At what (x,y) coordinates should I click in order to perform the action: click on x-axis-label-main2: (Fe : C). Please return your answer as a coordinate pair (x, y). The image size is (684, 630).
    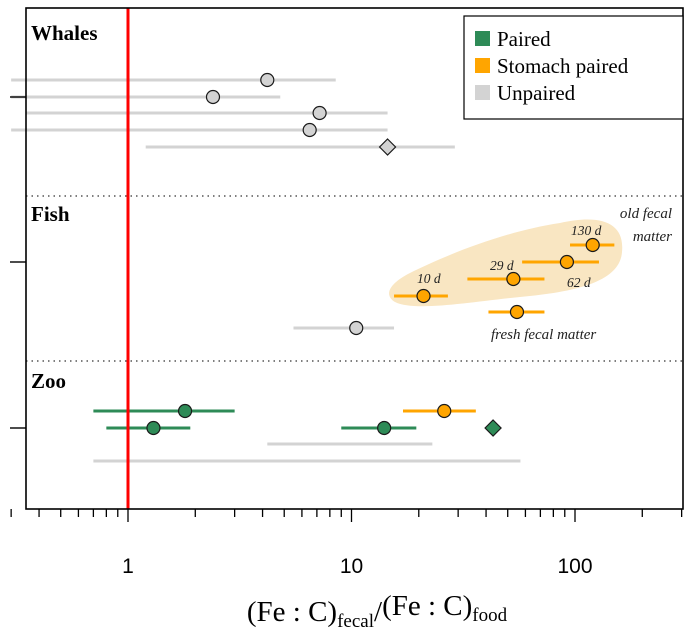
    Looking at the image, I should click on (427, 606).